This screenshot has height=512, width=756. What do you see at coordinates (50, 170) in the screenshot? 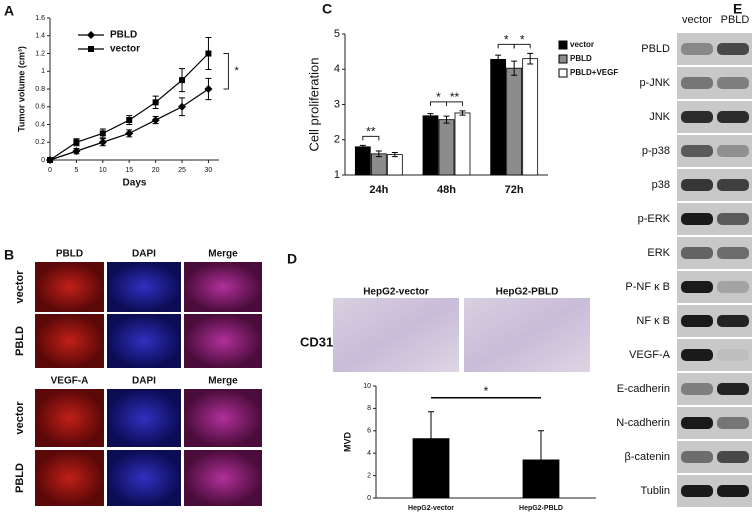
I see `x-tick-label: 0` at bounding box center [50, 170].